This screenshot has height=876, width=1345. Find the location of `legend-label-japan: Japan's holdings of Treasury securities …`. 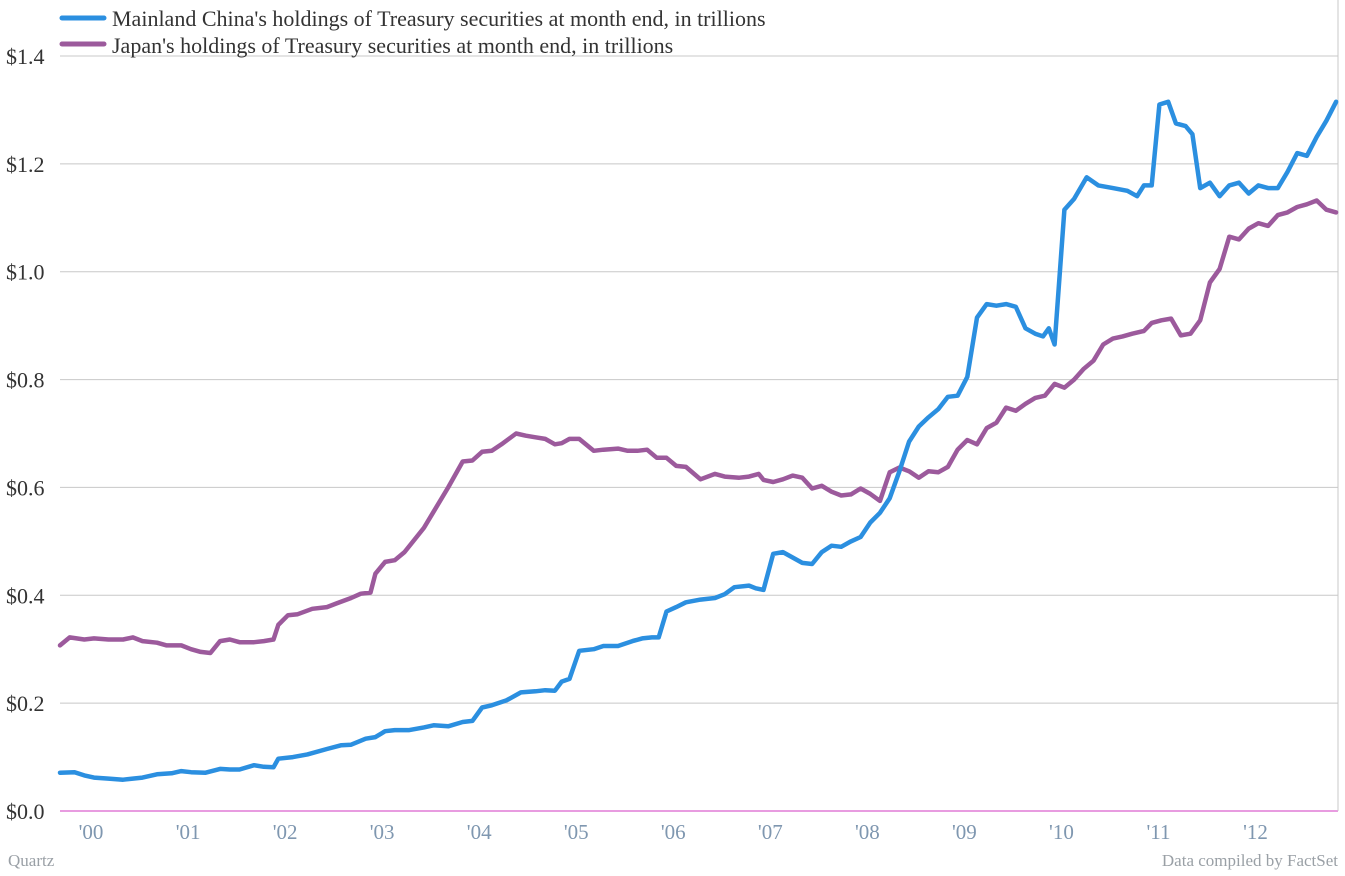

legend-label-japan: Japan's holdings of Treasury securities … is located at coordinates (392, 45).